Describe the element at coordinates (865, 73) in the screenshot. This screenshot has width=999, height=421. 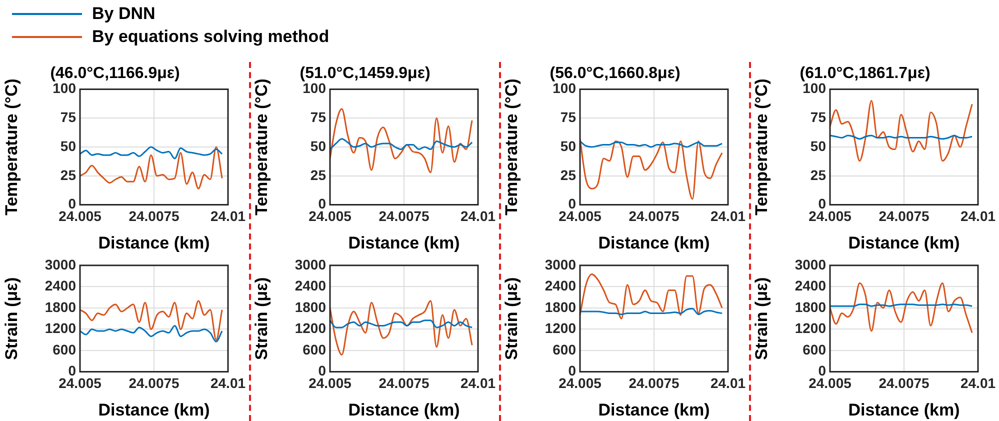
I see `chart-title: (61.0°C,1861.7με)` at that location.